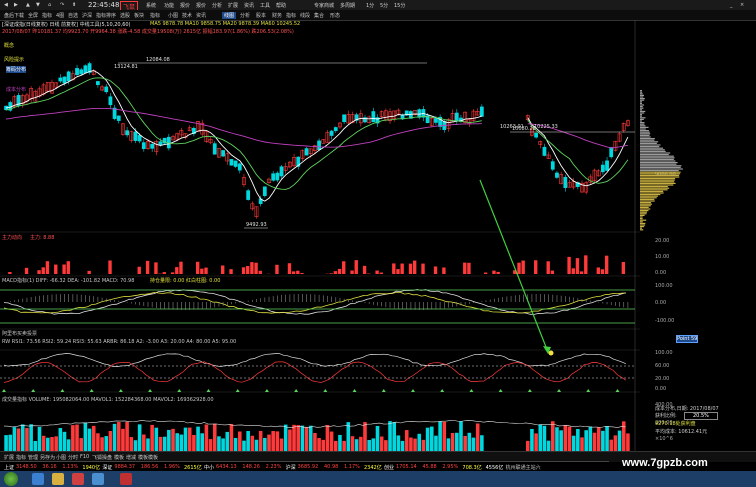 The width and height of the screenshot is (756, 487). I want to click on forward-arrow-icon: ↷, so click(62, 5).